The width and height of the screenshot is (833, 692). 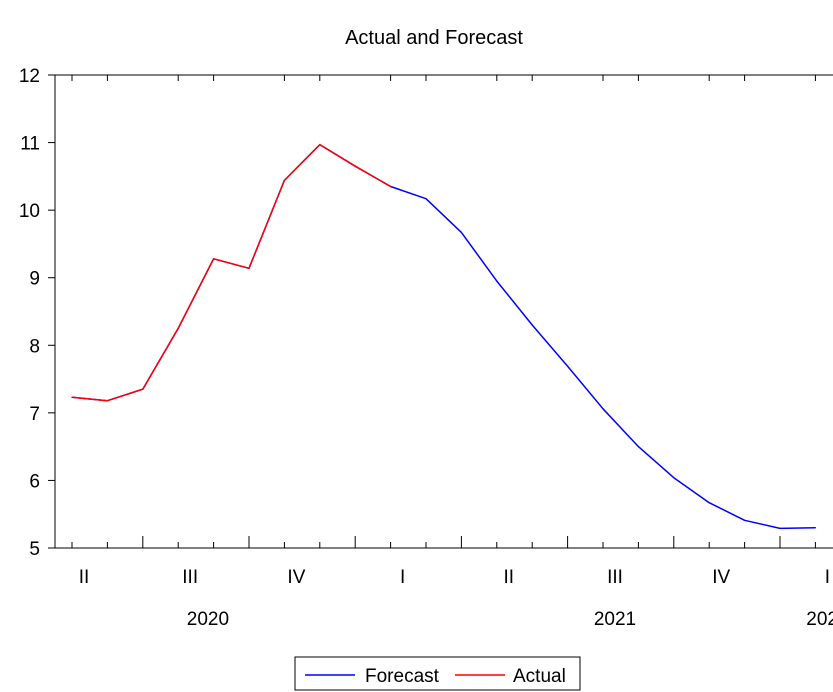 What do you see at coordinates (34, 346) in the screenshot?
I see `y-tick-label: 8` at bounding box center [34, 346].